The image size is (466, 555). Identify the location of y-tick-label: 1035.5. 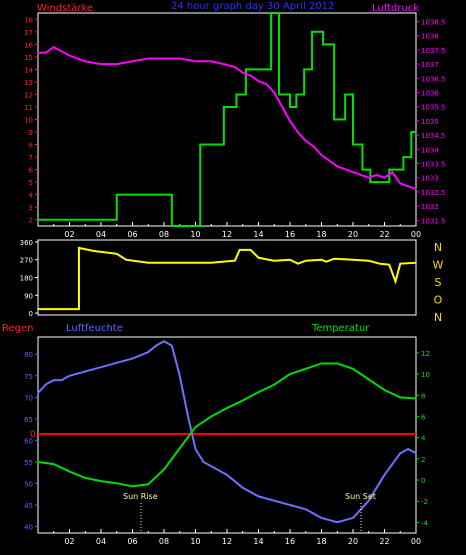
(433, 108).